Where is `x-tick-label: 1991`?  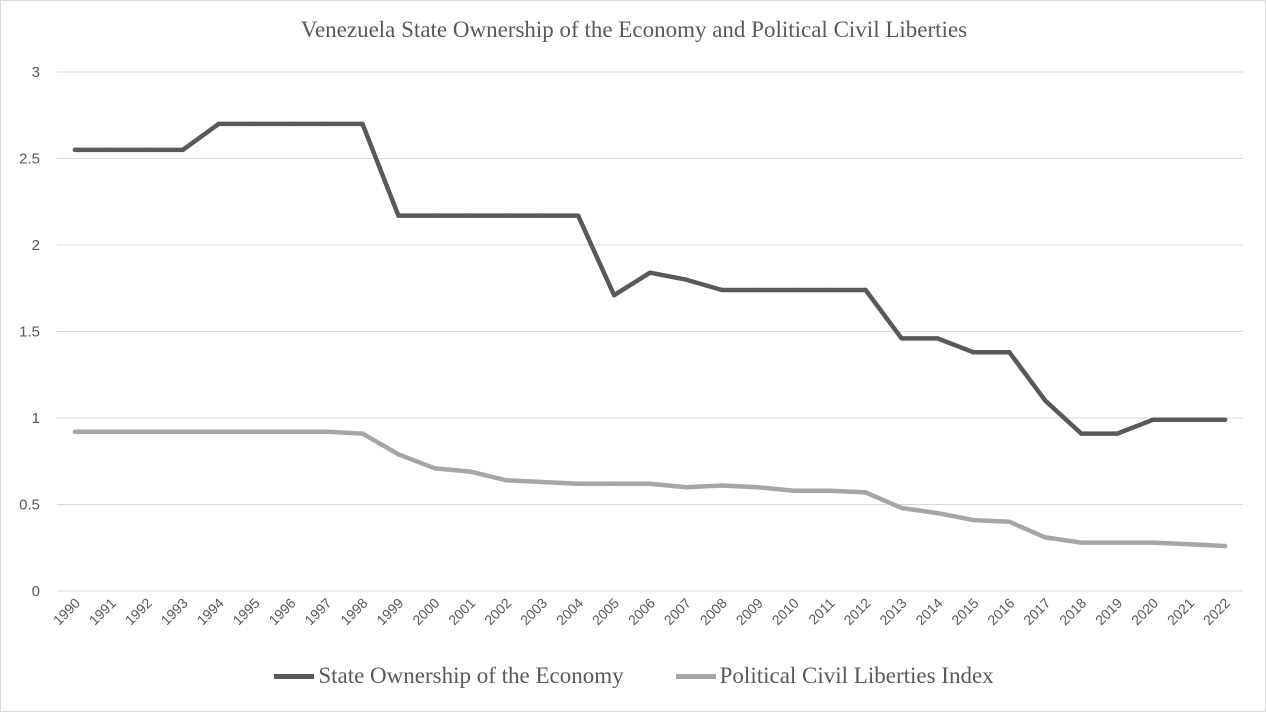
x-tick-label: 1991 is located at coordinates (102, 611).